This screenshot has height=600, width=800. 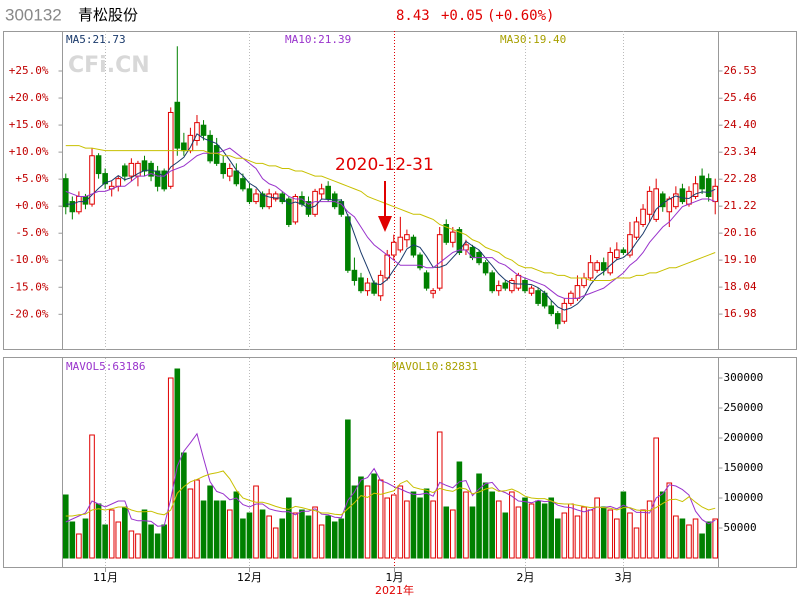 What do you see at coordinates (394, 590) in the screenshot?
I see `x-axis-year-label: 2021年` at bounding box center [394, 590].